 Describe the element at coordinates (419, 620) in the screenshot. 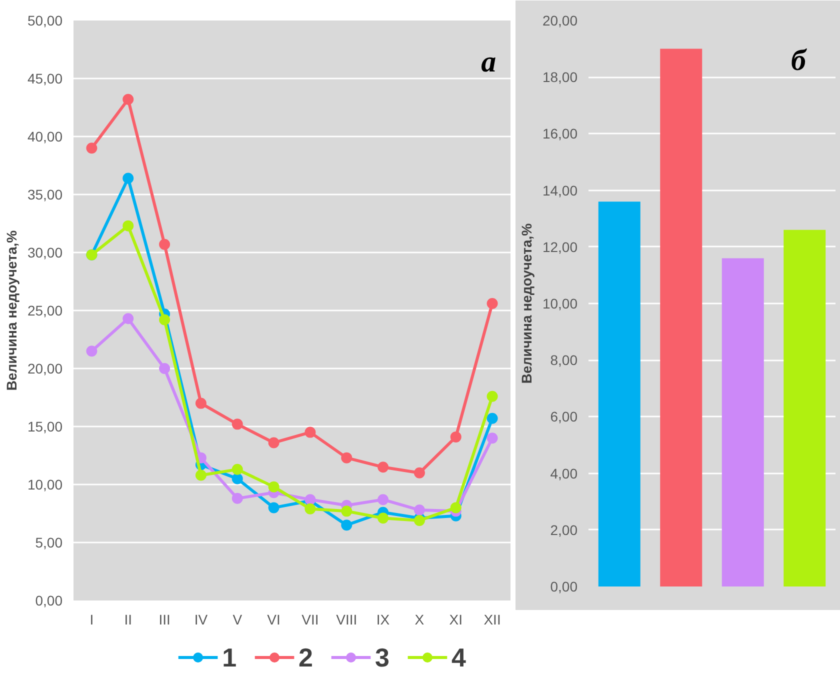

I see `x-tick-label: X` at that location.